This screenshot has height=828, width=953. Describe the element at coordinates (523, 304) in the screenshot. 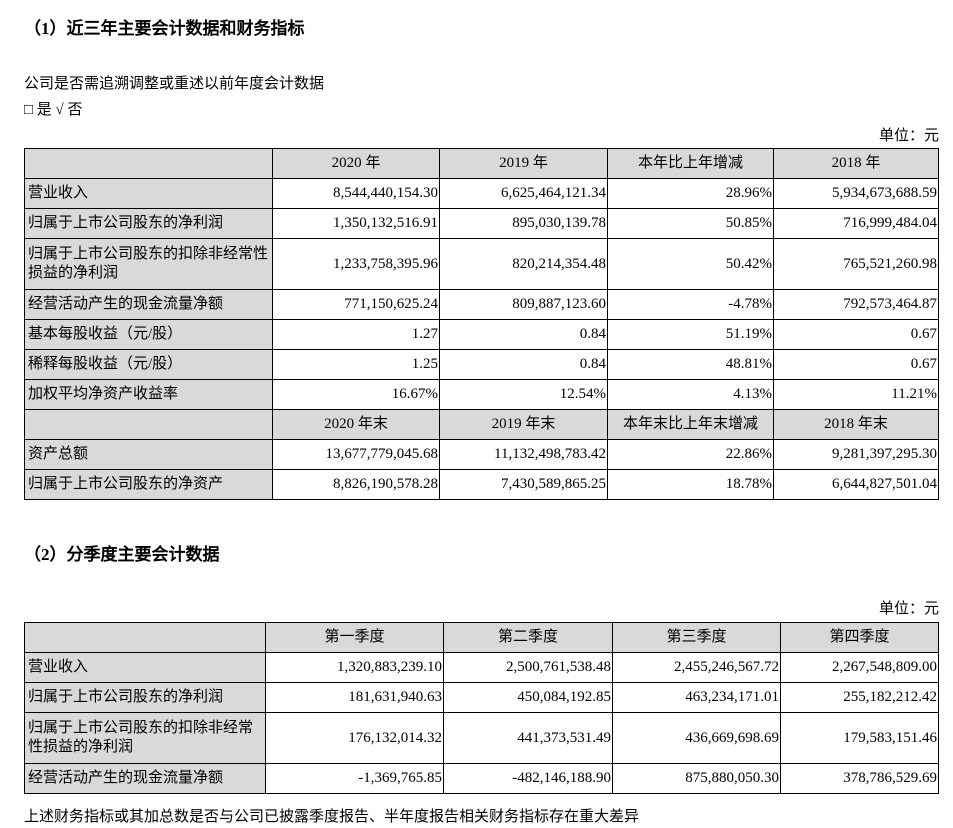

I see `cell-value: 809,887,123.60` at that location.